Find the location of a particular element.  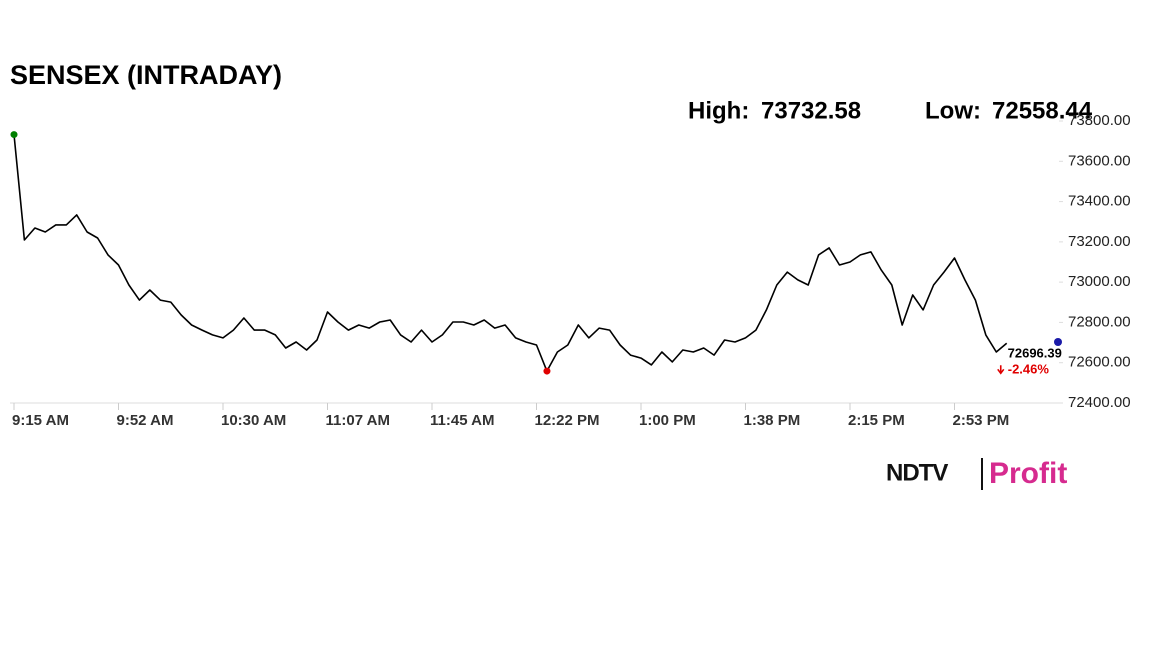

y-tick-label: 73400.00 is located at coordinates (1099, 201).